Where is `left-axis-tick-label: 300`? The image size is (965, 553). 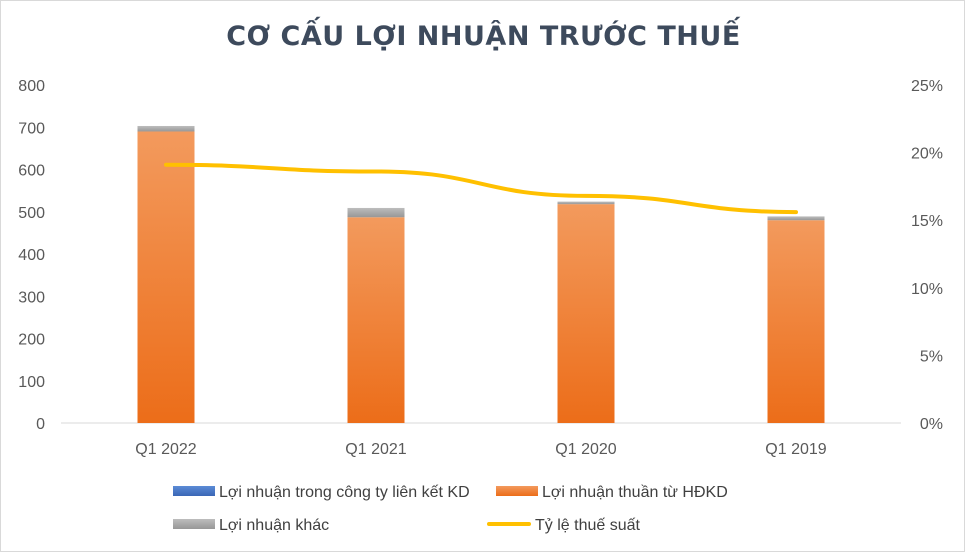 left-axis-tick-label: 300 is located at coordinates (31, 297).